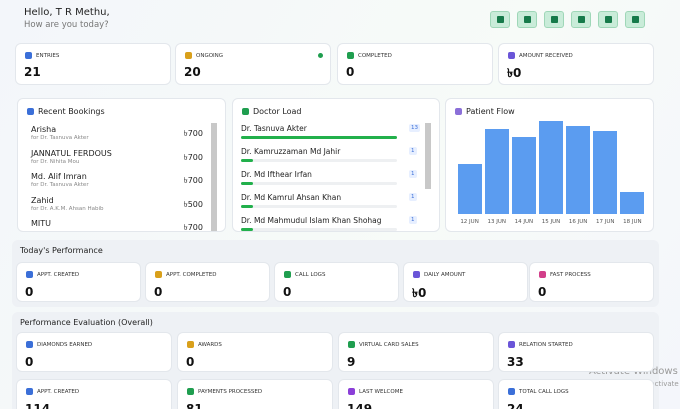 Image resolution: width=680 pixels, height=409 pixels. I want to click on stat-card: FAST PROCESS 0, so click(591, 282).